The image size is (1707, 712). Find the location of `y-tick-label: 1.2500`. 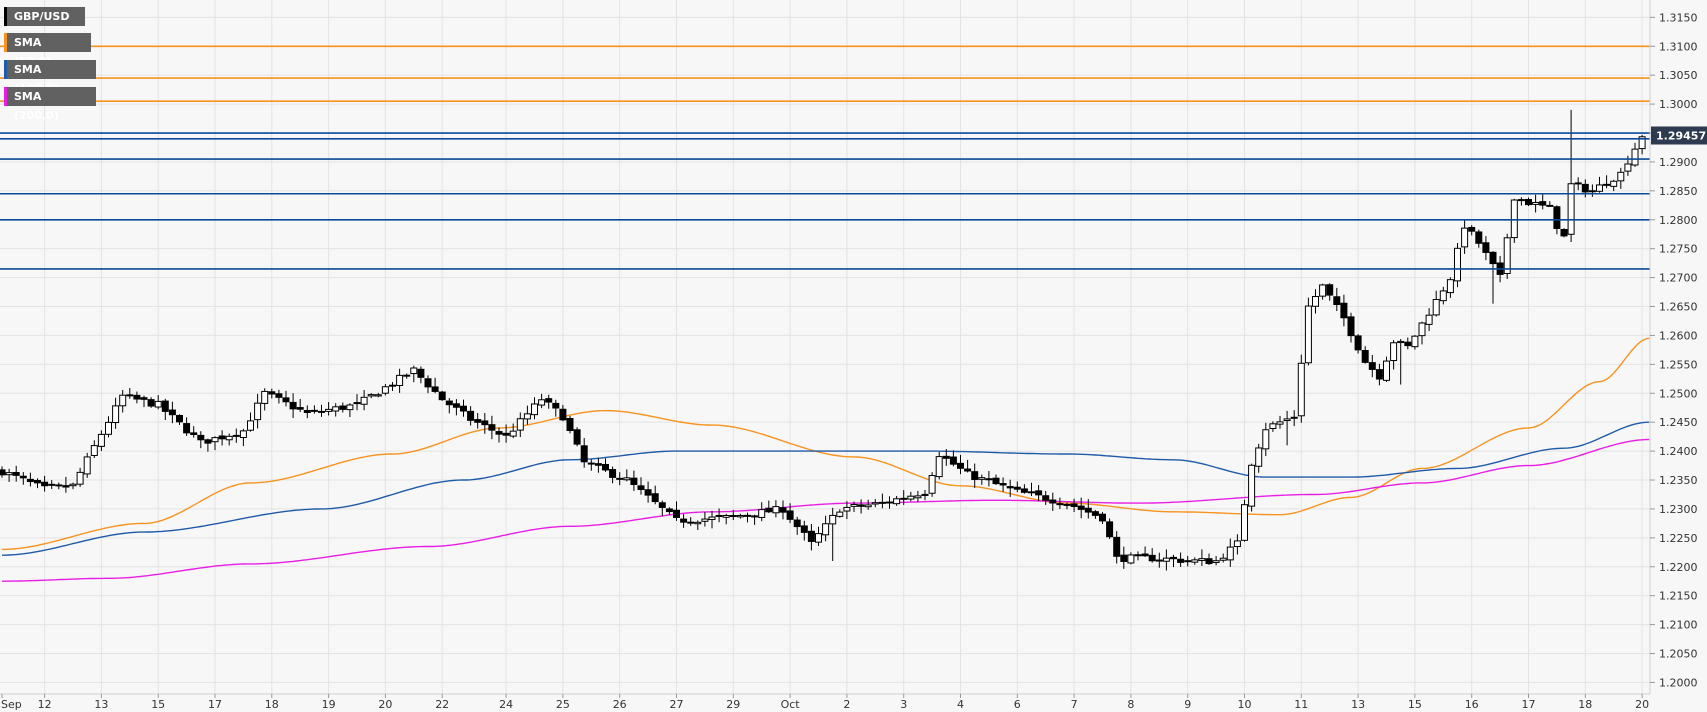

y-tick-label: 1.2500 is located at coordinates (1678, 393).